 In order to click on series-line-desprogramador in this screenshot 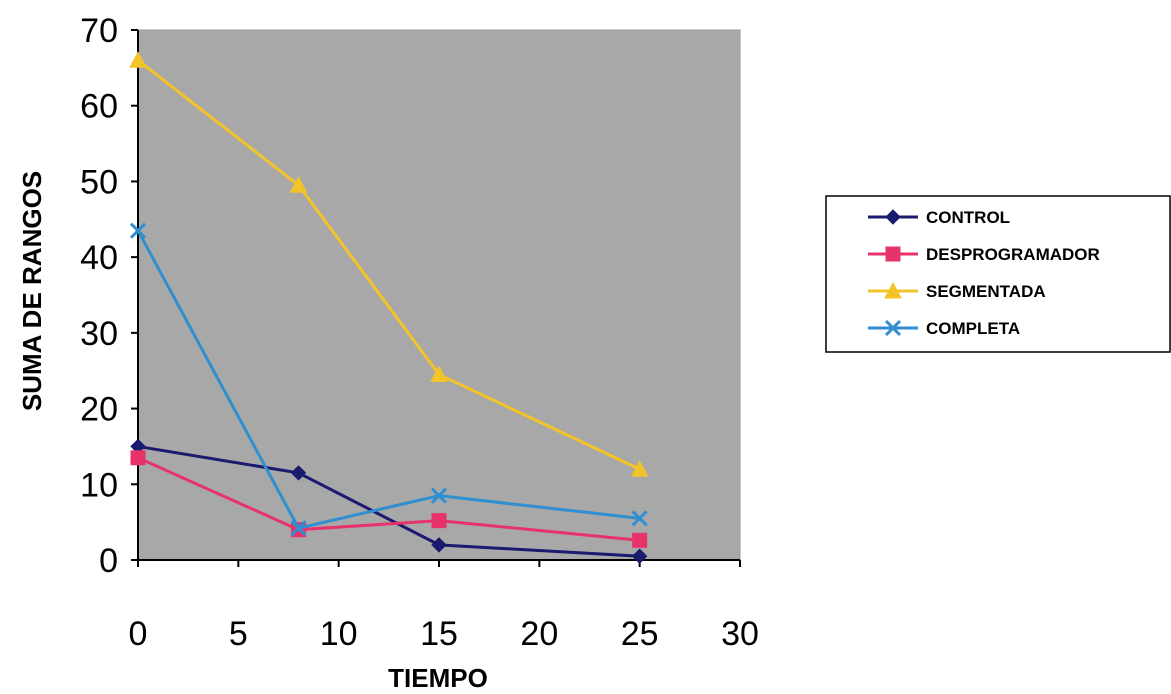, I will do `click(388, 499)`.